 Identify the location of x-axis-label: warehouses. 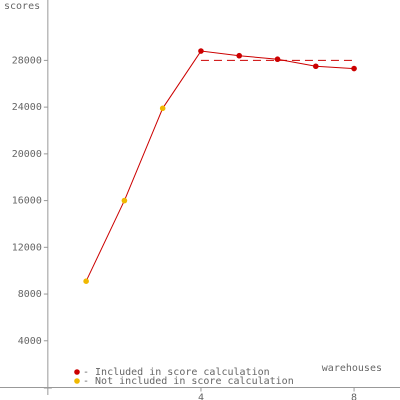
(352, 368).